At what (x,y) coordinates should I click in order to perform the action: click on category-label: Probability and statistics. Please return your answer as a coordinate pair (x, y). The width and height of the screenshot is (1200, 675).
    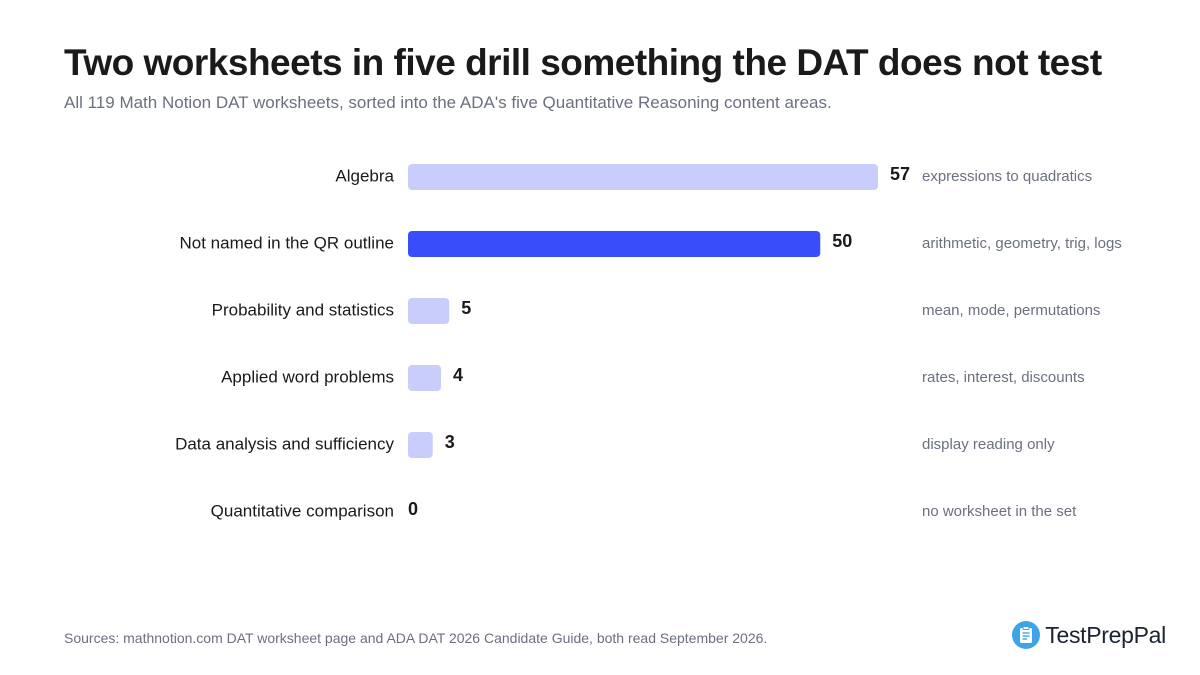
    Looking at the image, I should click on (303, 309).